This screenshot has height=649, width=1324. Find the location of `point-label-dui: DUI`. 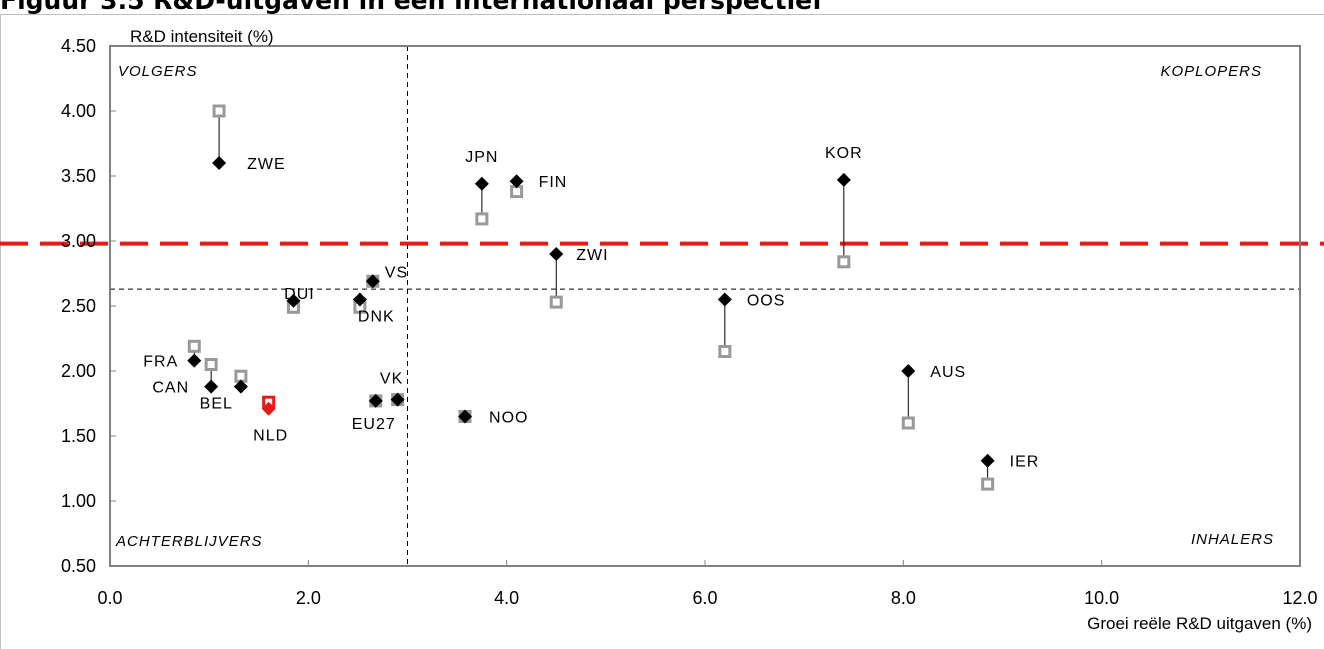

point-label-dui: DUI is located at coordinates (299, 294).